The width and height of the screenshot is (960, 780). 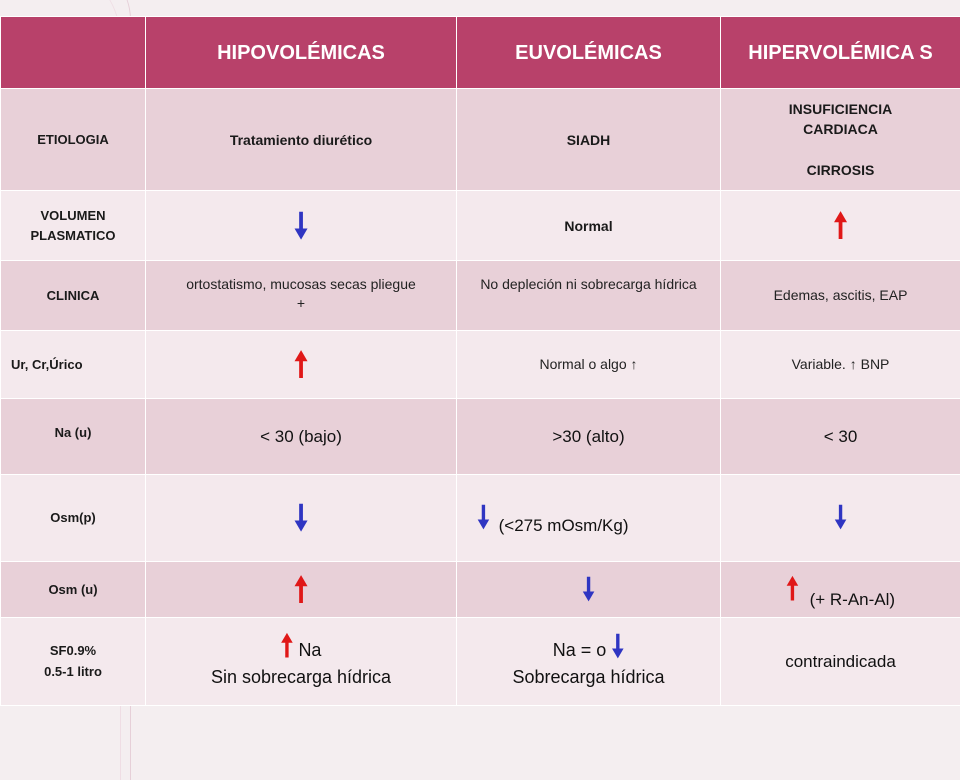 I want to click on cell-hiper: 🠕 (+ R-An-Al), so click(x=840, y=590).